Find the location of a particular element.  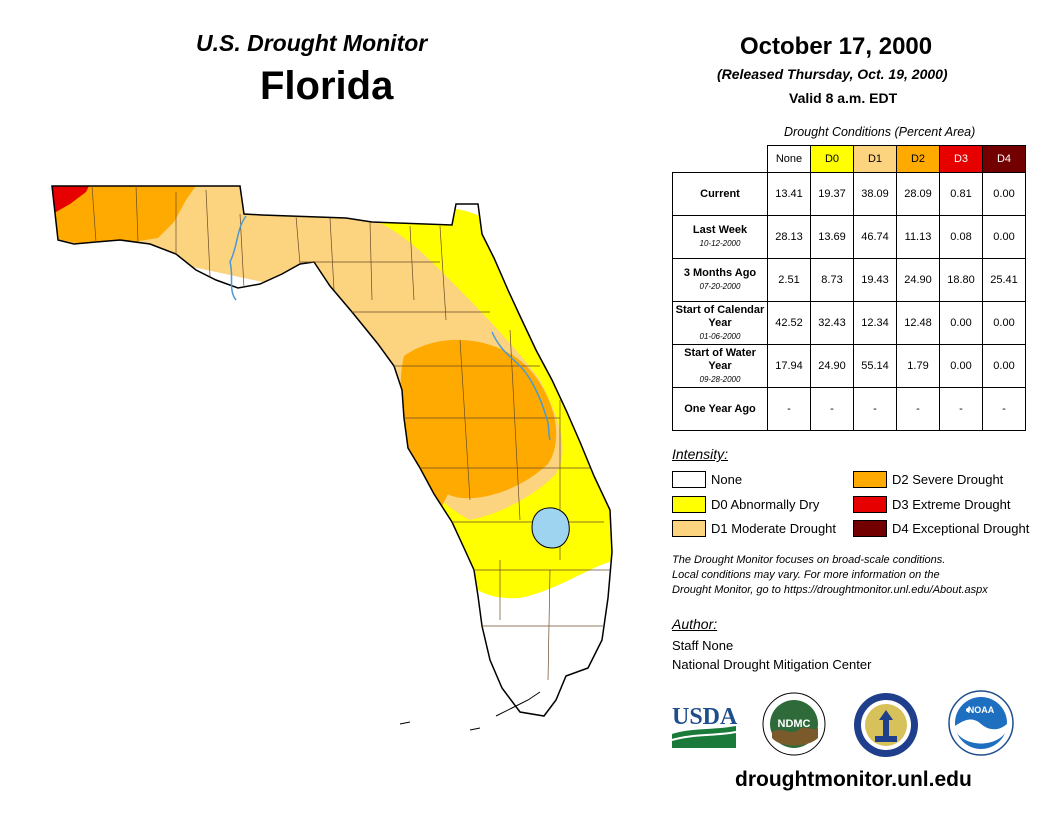

state-title: Florida is located at coordinates (327, 86).